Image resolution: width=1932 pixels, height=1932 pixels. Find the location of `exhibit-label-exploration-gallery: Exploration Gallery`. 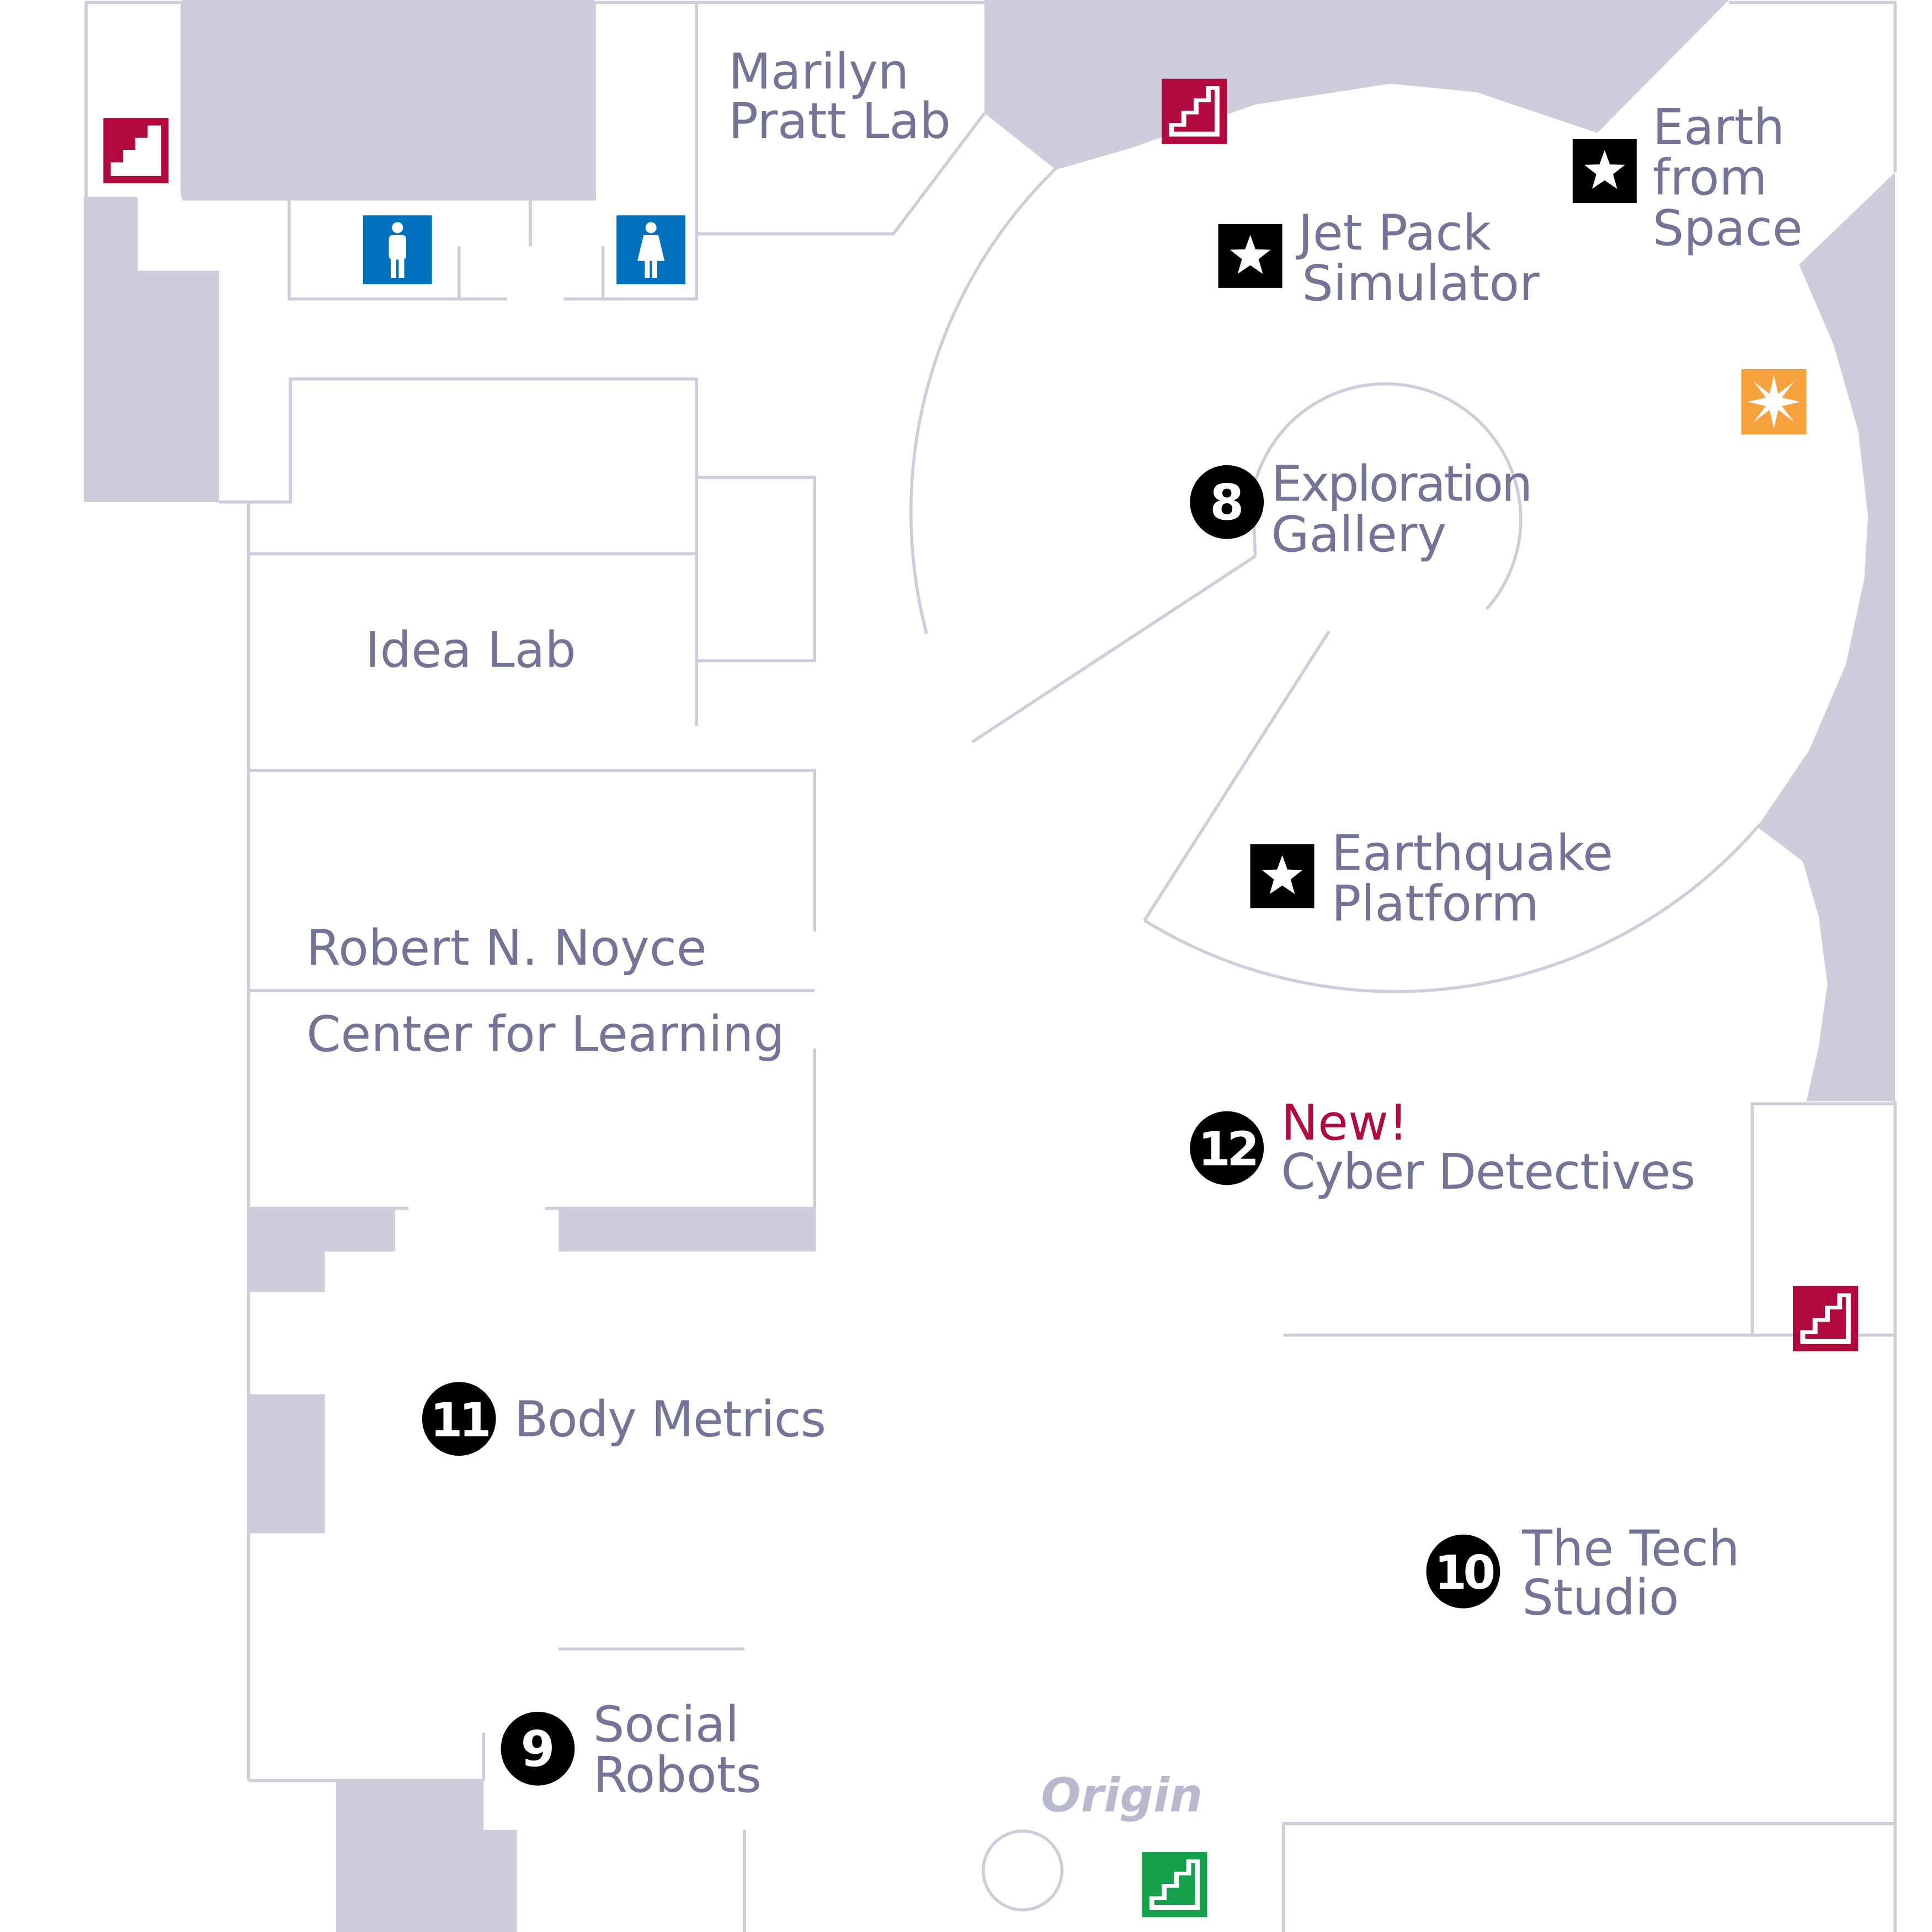

exhibit-label-exploration-gallery: Exploration Gallery is located at coordinates (1409, 509).